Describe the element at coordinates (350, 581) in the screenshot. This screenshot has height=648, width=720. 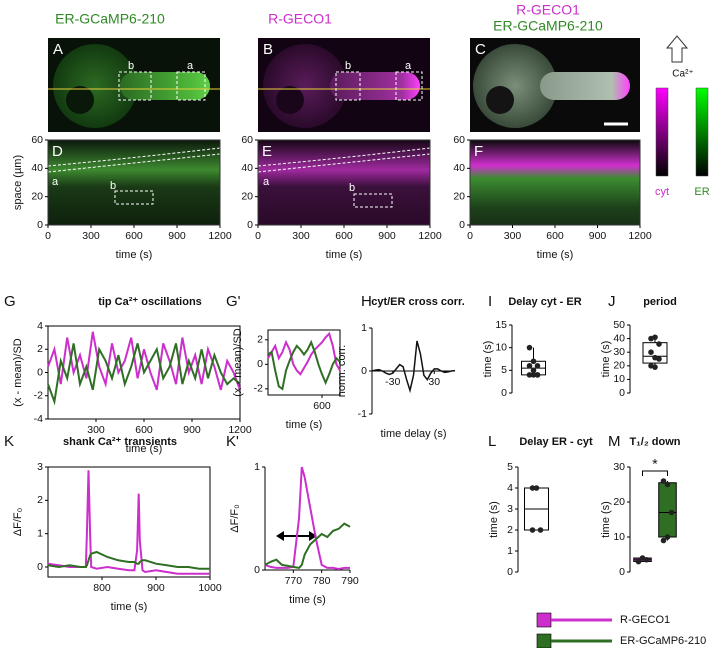
I see `x-tick-label: 790` at that location.